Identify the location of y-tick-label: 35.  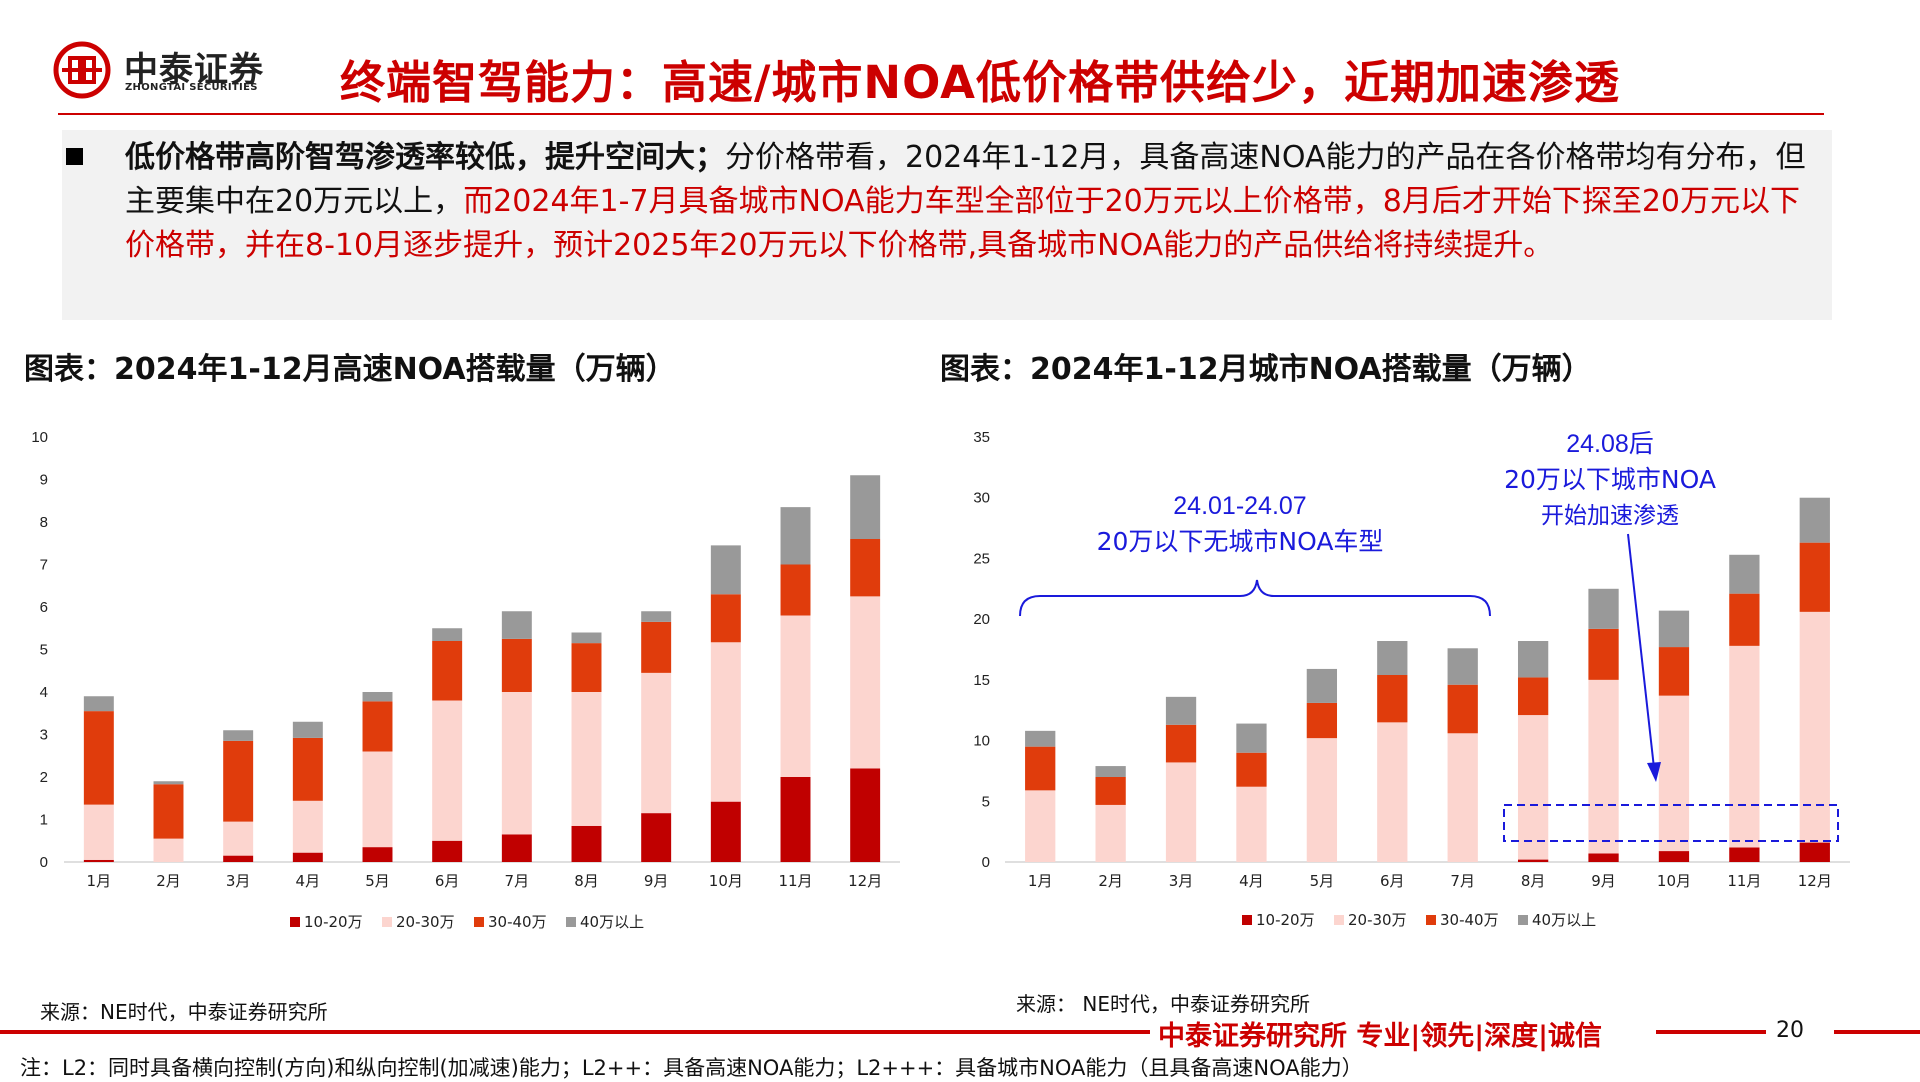
(981, 437).